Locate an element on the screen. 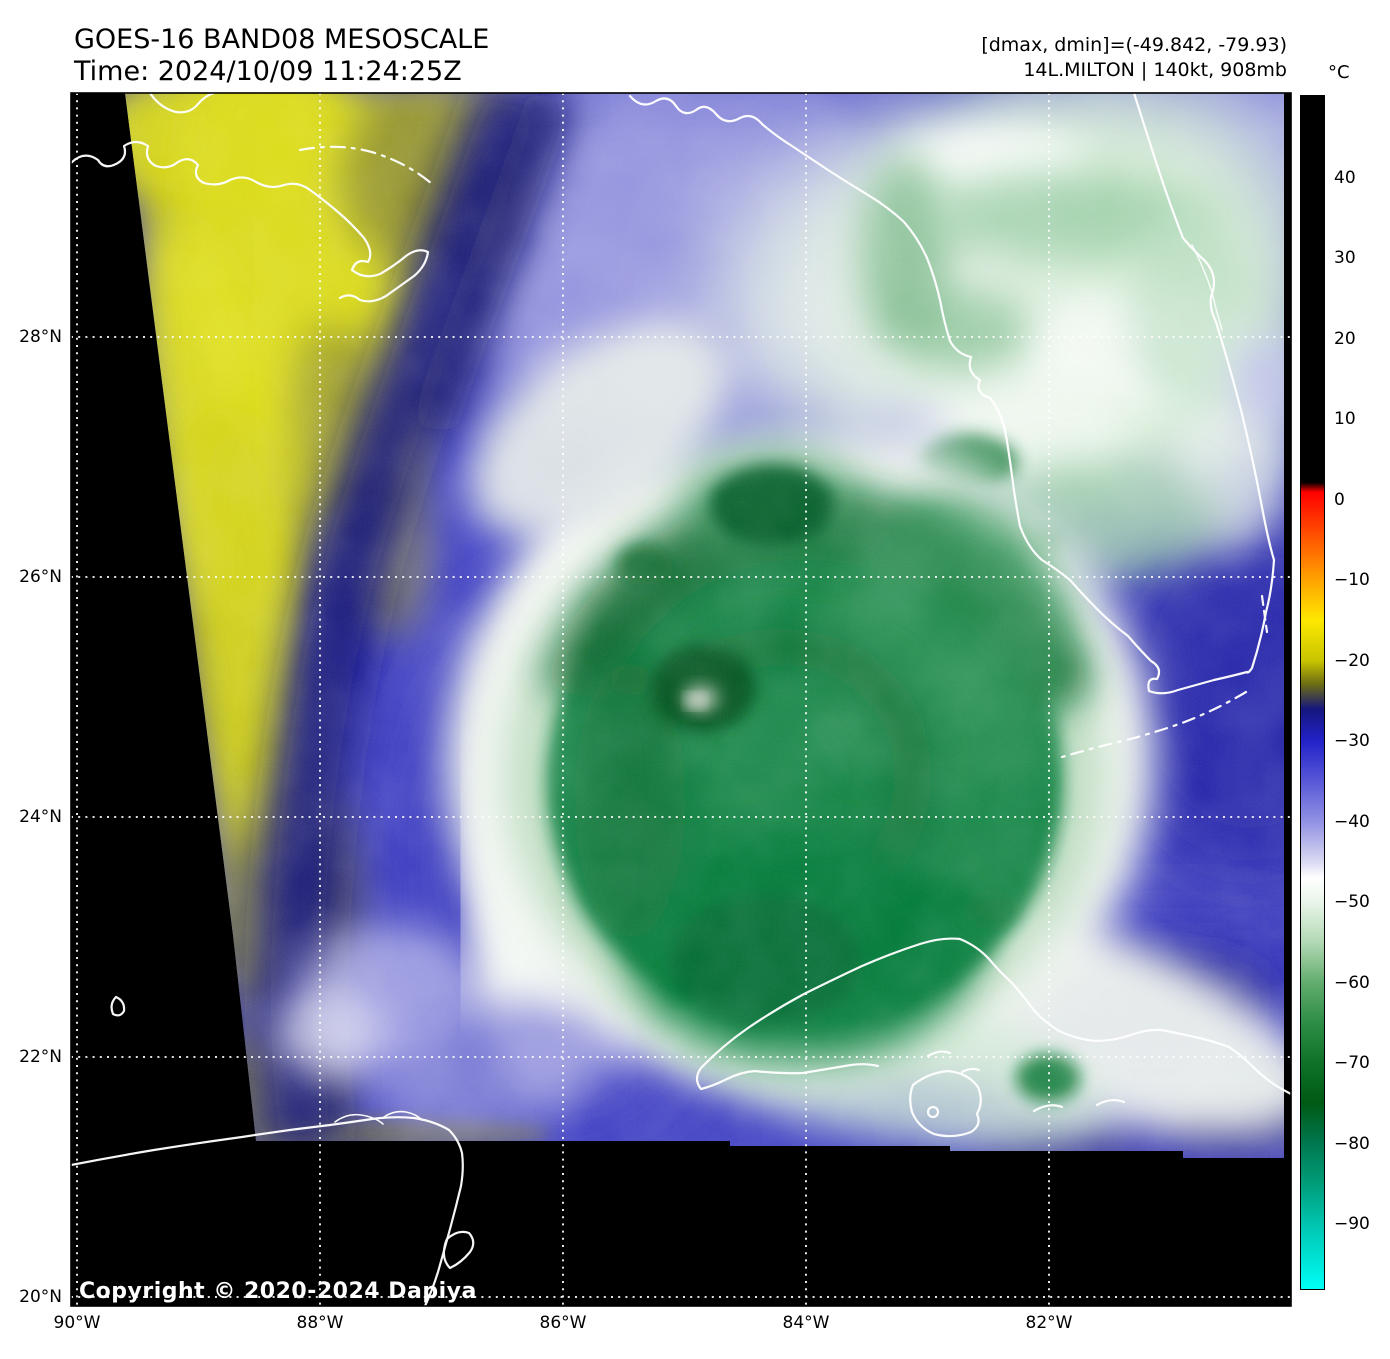 This screenshot has height=1359, width=1390. coastline-alacranes-atoll is located at coordinates (118, 1006).